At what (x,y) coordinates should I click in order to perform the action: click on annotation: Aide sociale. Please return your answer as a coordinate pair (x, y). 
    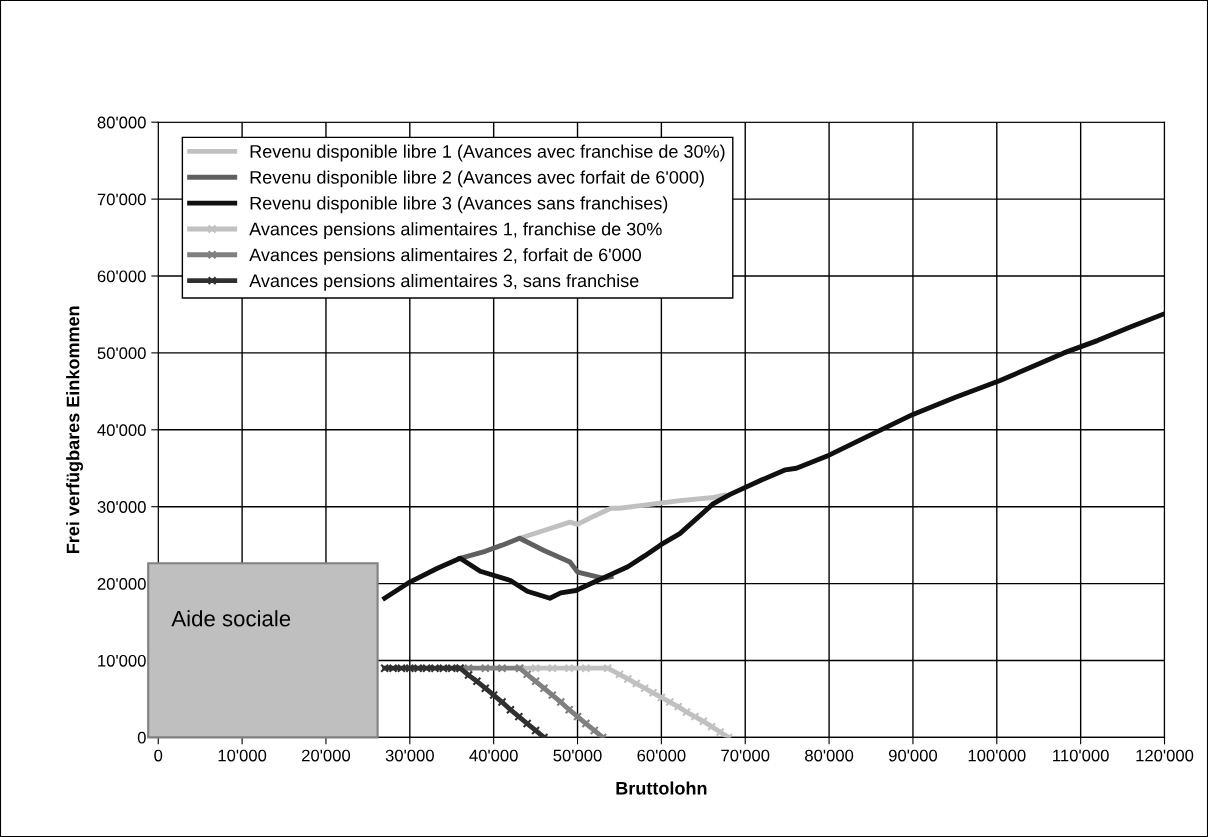
    Looking at the image, I should click on (231, 618).